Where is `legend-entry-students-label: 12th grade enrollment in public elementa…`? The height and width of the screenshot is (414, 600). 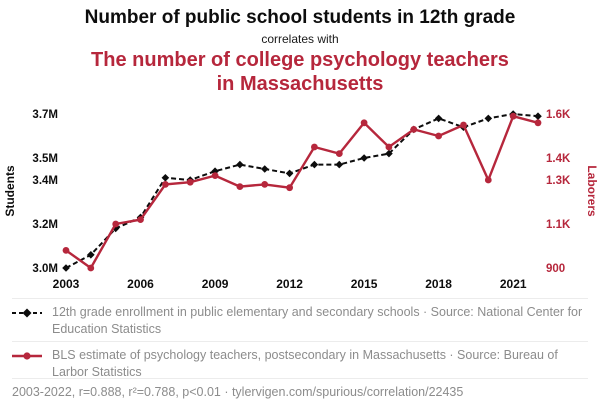 legend-entry-students-label: 12th grade enrollment in public elementa… is located at coordinates (317, 320).